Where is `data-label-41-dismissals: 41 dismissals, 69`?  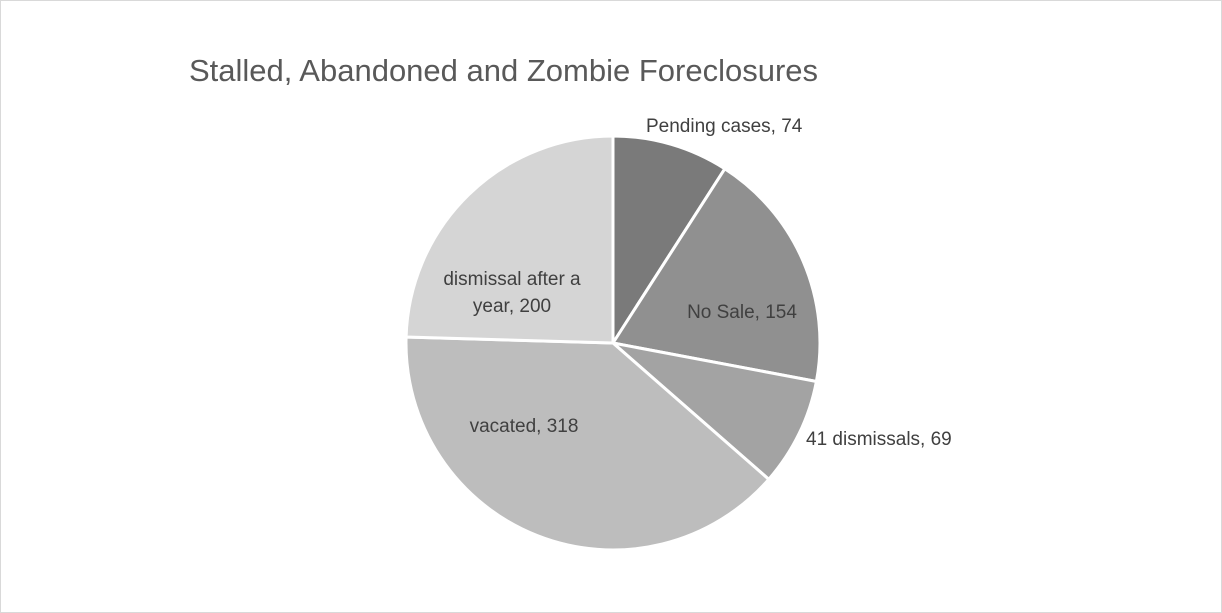
data-label-41-dismissals: 41 dismissals, 69 is located at coordinates (879, 439).